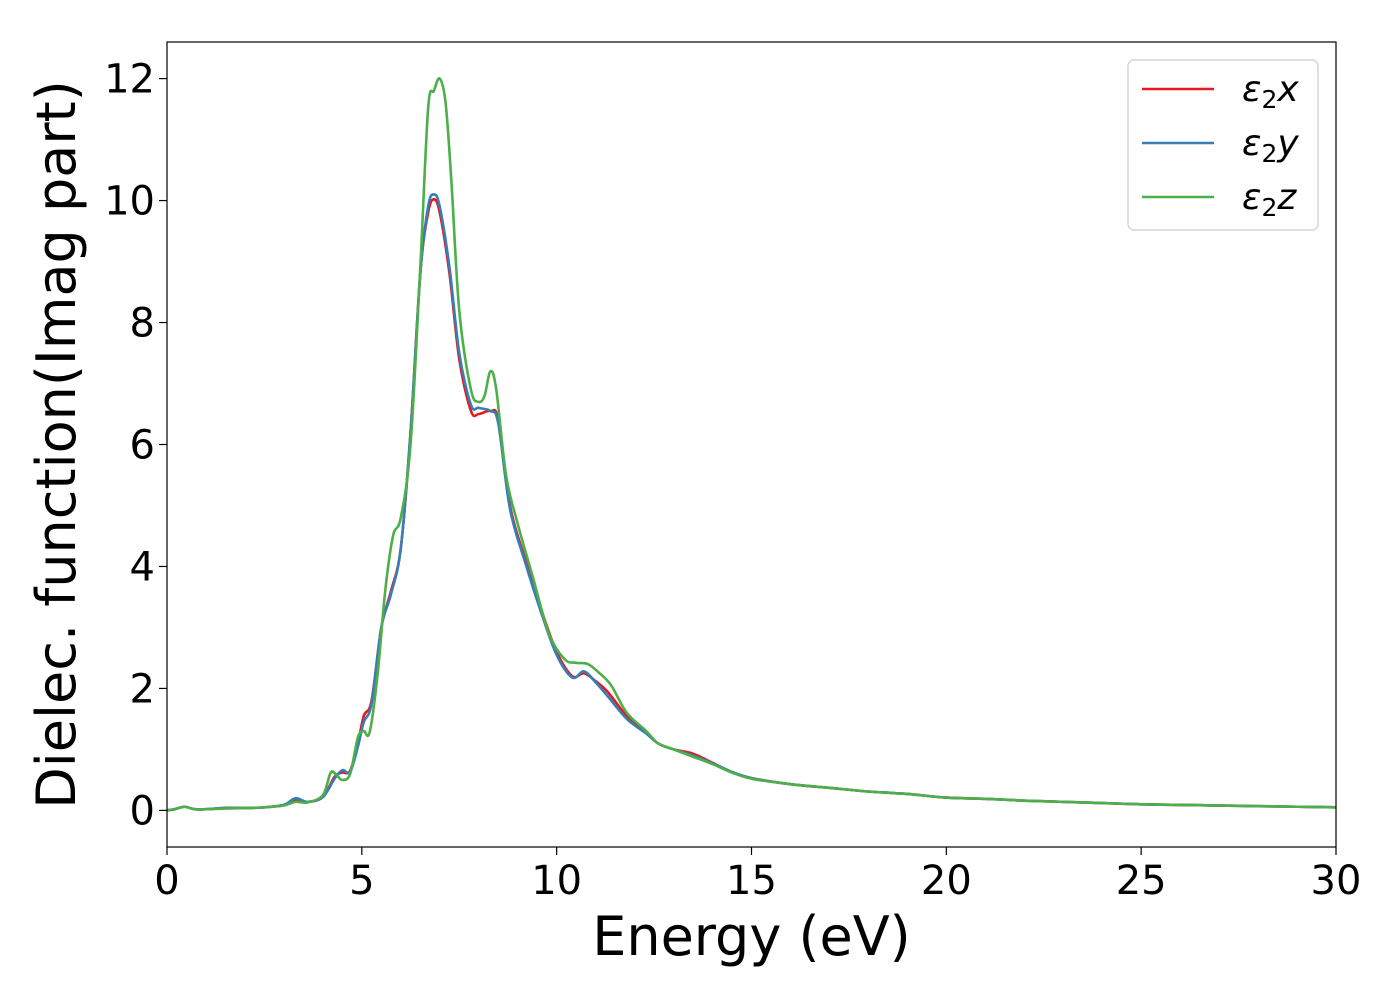  I want to click on y-tick-label: 6, so click(142, 446).